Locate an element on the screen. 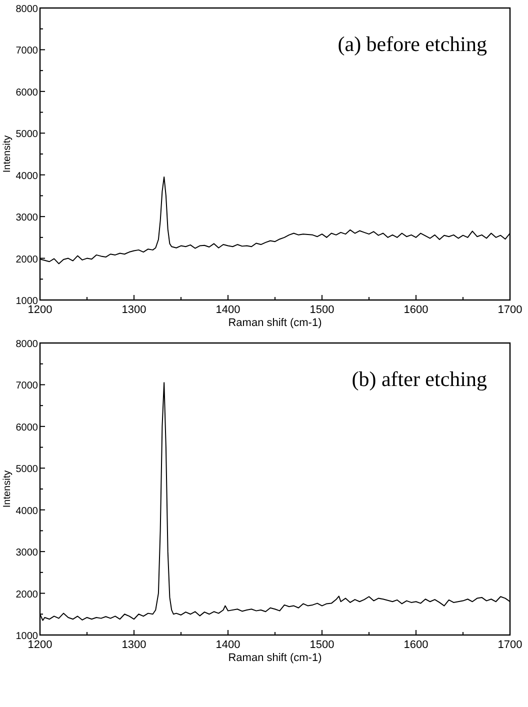 The image size is (528, 707). text: (b) after etching is located at coordinates (420, 379).